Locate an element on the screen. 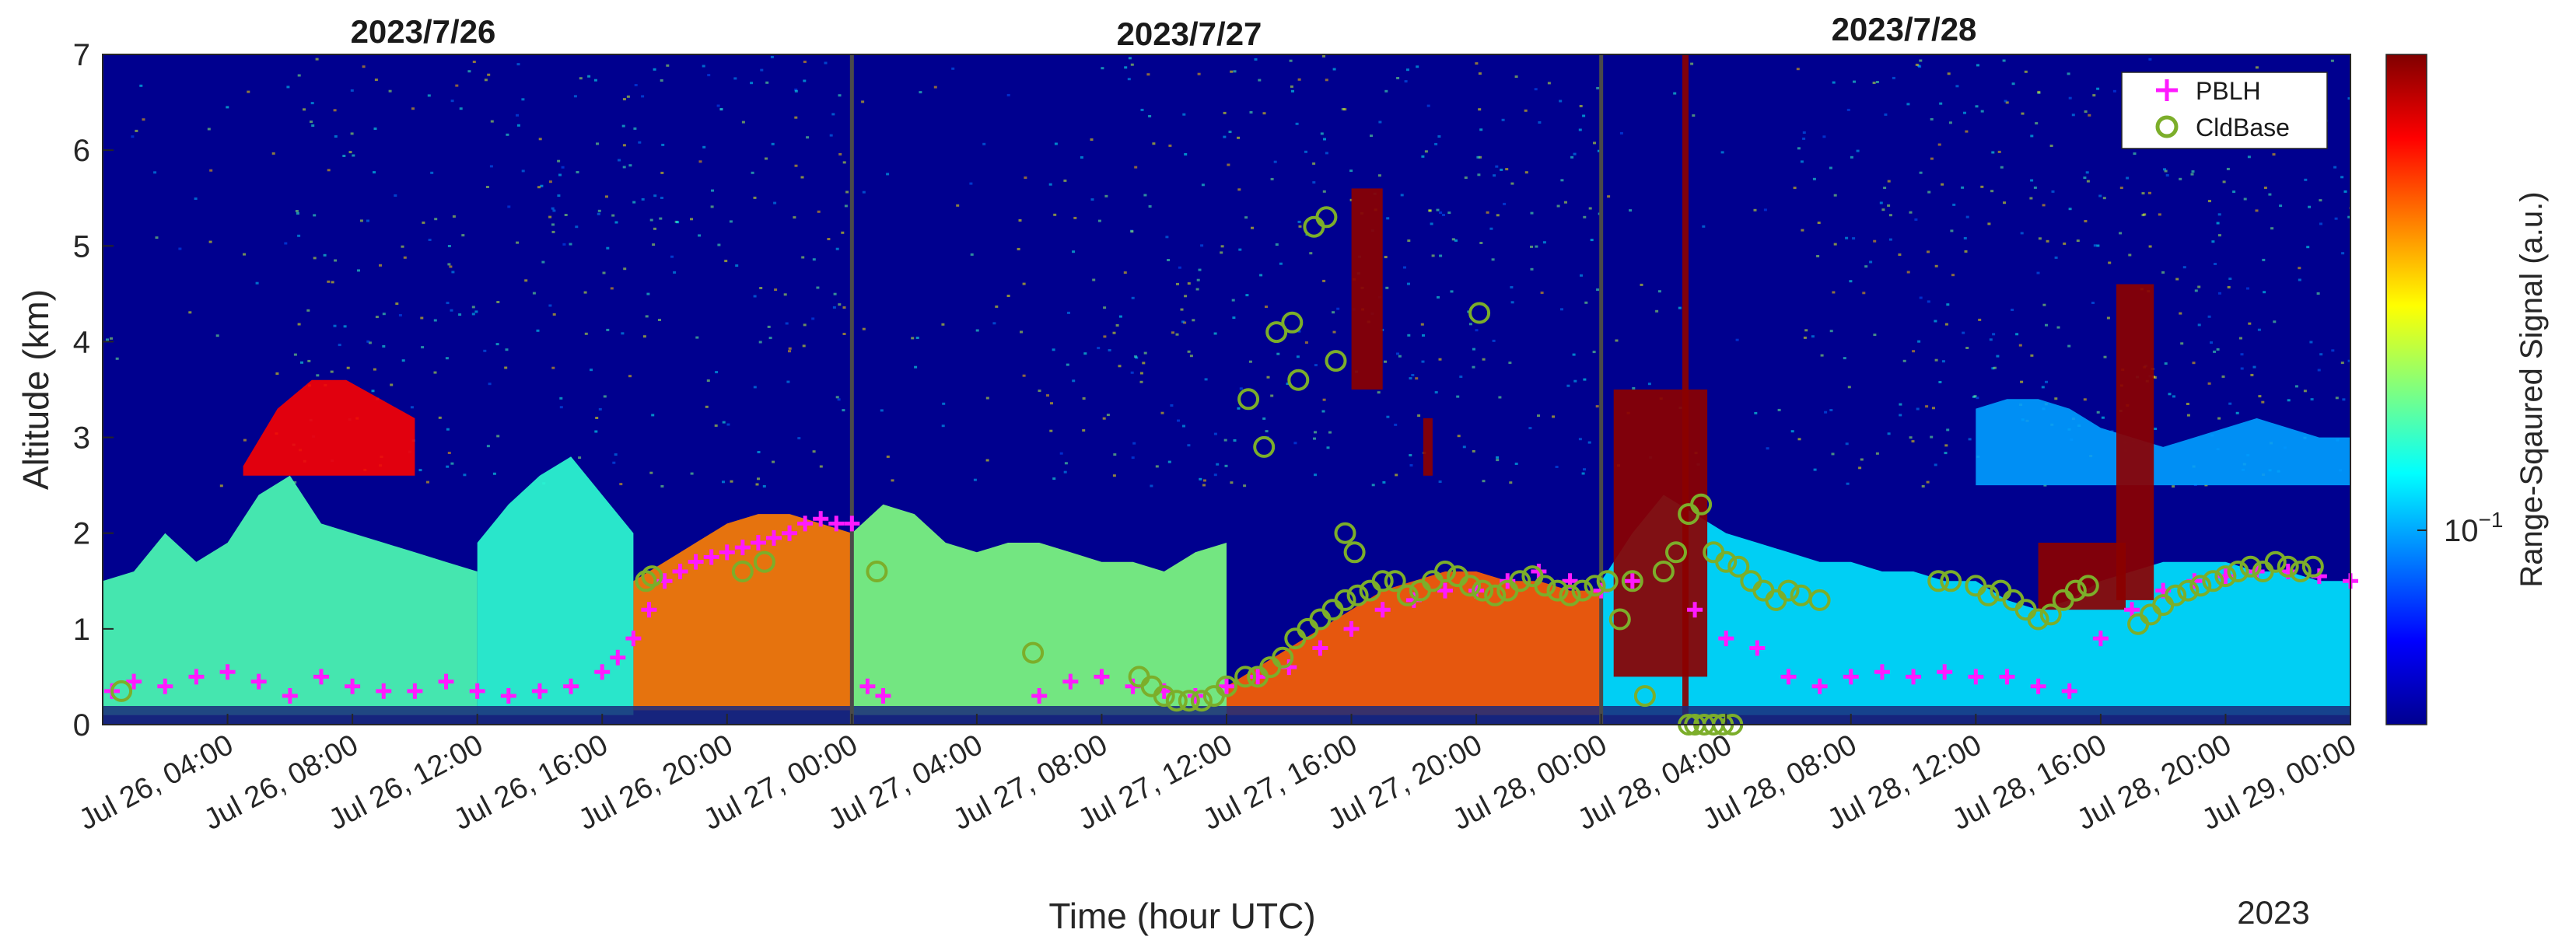 The height and width of the screenshot is (947, 2576). colorbar: 10−1 Range-Sqaured Signal (a.u.) is located at coordinates (2467, 389).